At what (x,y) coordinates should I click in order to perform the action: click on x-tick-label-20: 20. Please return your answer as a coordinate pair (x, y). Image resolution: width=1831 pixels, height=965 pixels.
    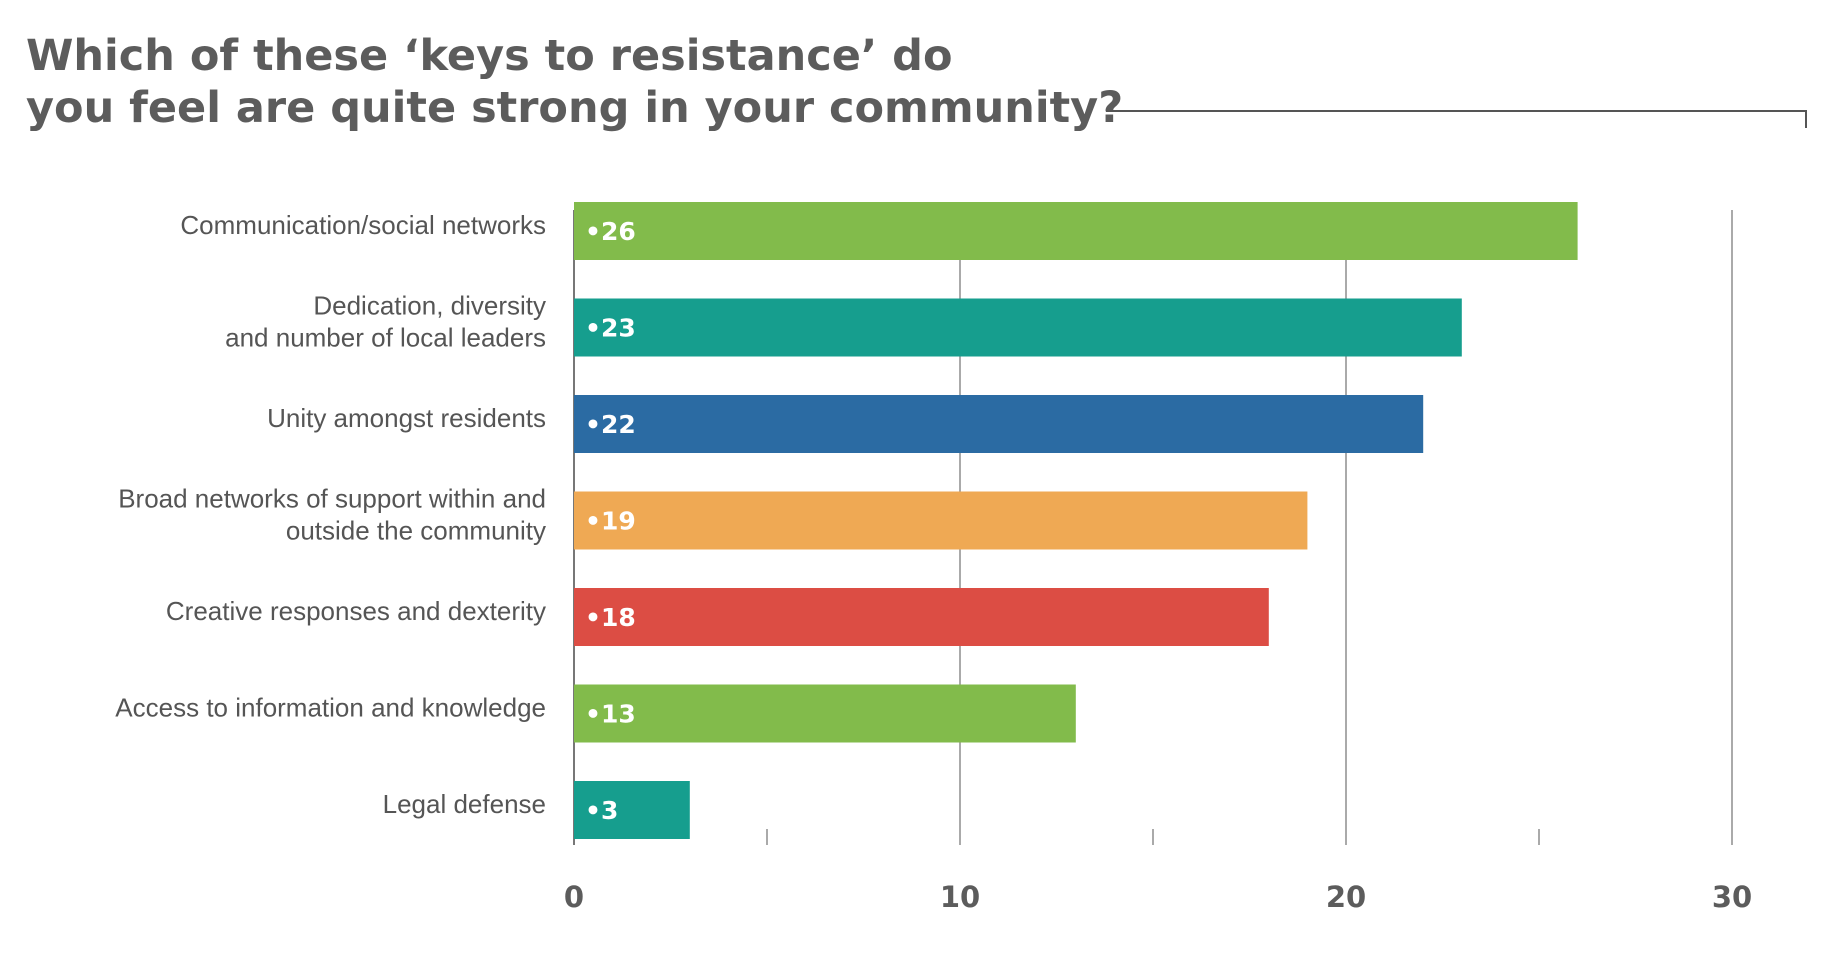
    Looking at the image, I should click on (1346, 897).